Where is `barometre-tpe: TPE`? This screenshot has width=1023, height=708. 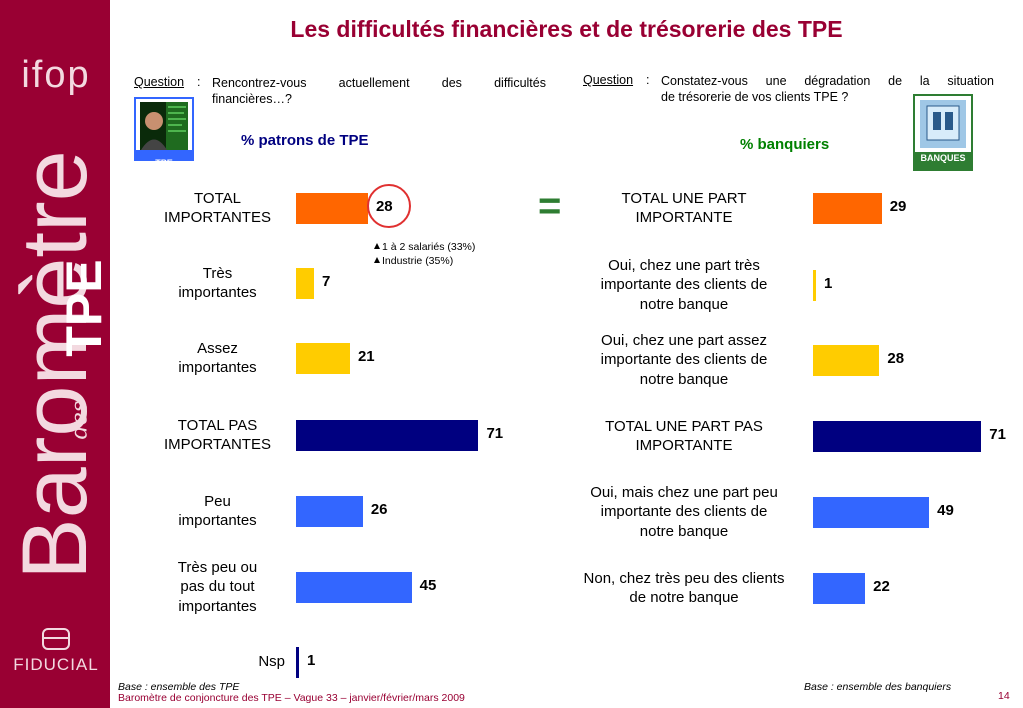 barometre-tpe: TPE is located at coordinates (84, 308).